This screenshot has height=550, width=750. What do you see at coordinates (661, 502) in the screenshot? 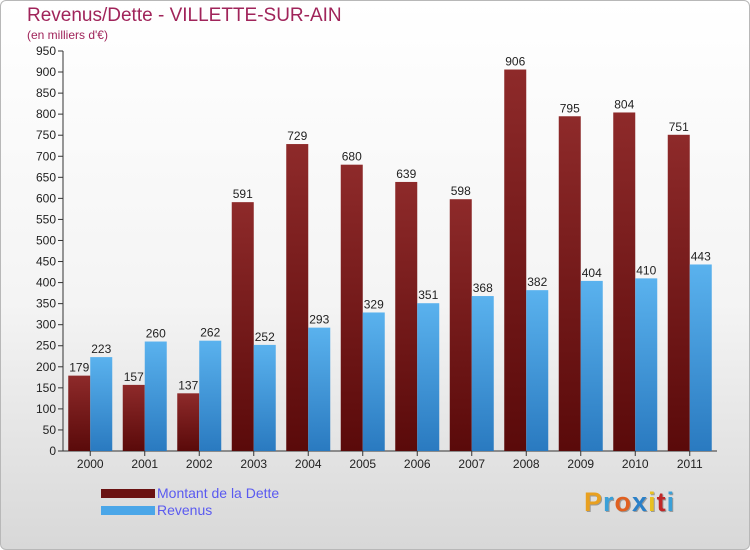
I see `logo-letter: t` at bounding box center [661, 502].